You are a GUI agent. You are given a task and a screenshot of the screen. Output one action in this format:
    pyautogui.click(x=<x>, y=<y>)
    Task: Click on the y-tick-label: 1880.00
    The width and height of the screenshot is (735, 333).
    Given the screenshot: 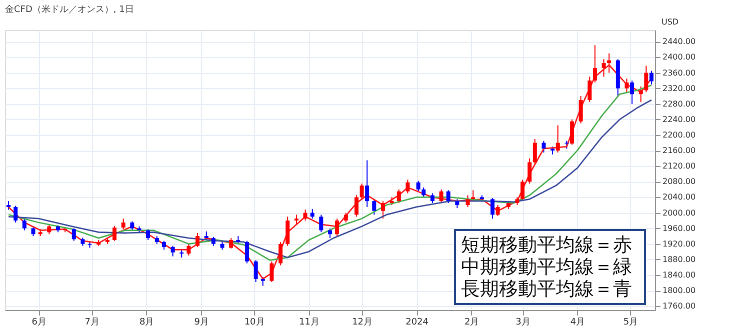 What is the action you would take?
    pyautogui.click(x=679, y=259)
    